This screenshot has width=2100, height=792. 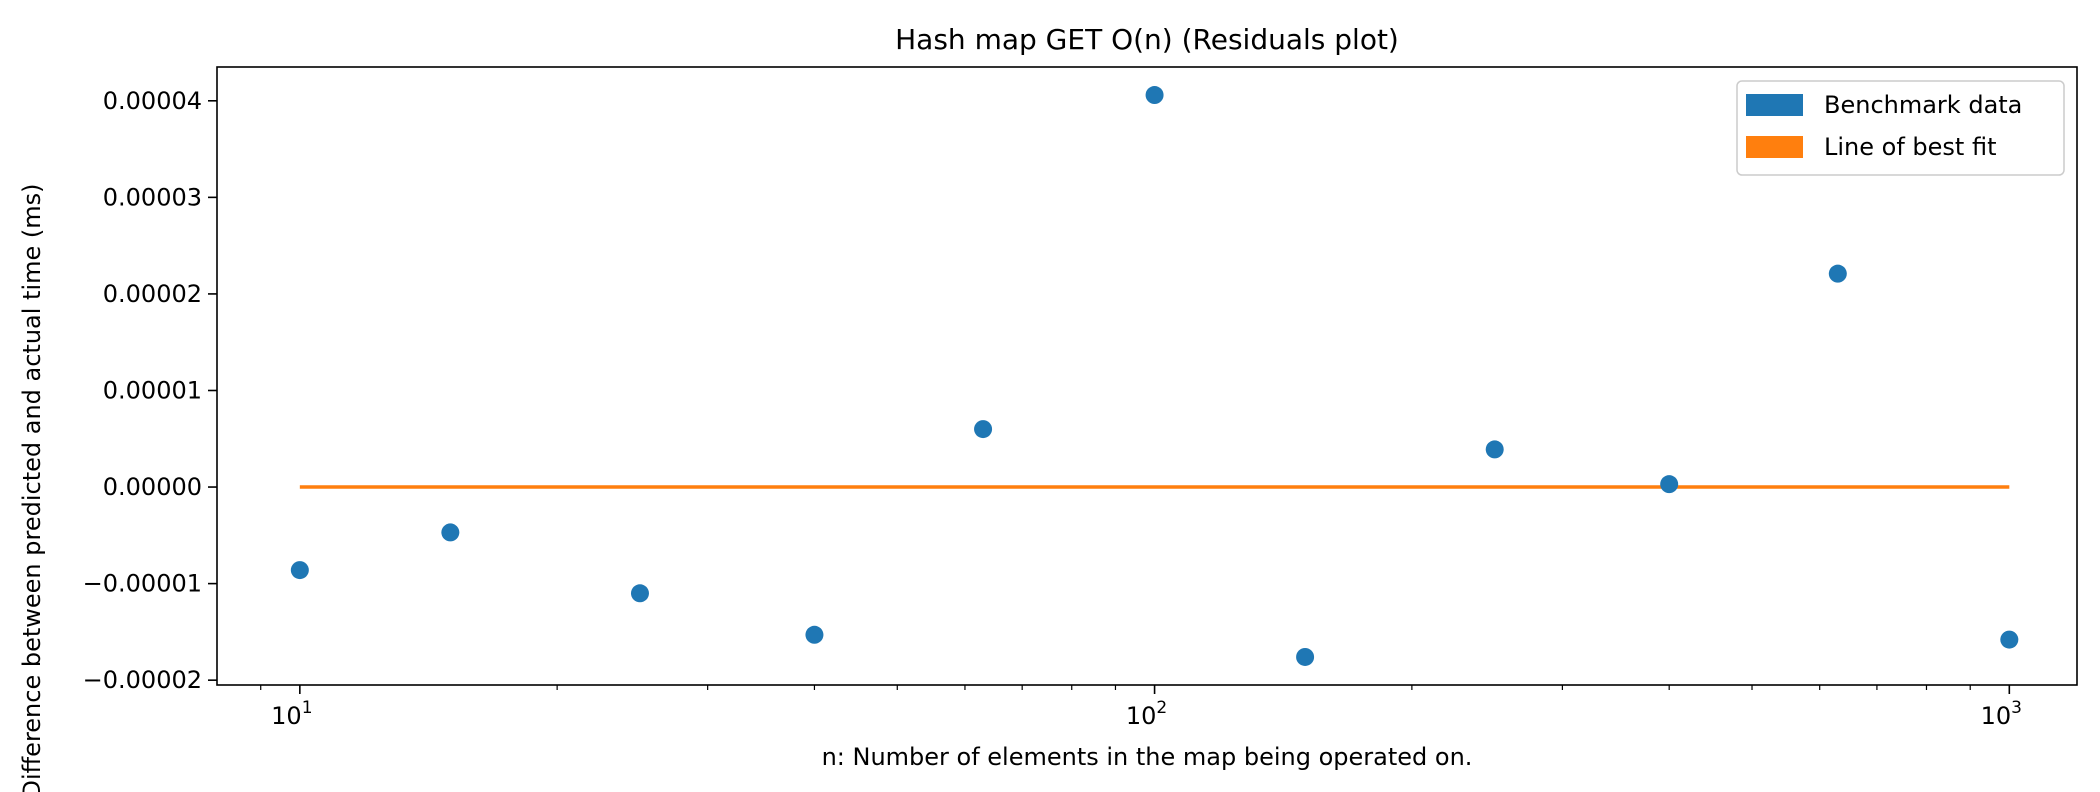 What do you see at coordinates (291, 714) in the screenshot?
I see `x-tick-label: 10¹` at bounding box center [291, 714].